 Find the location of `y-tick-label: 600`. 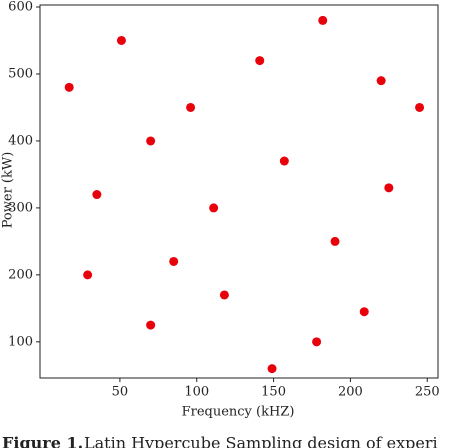

y-tick-label: 600 is located at coordinates (20, 7).